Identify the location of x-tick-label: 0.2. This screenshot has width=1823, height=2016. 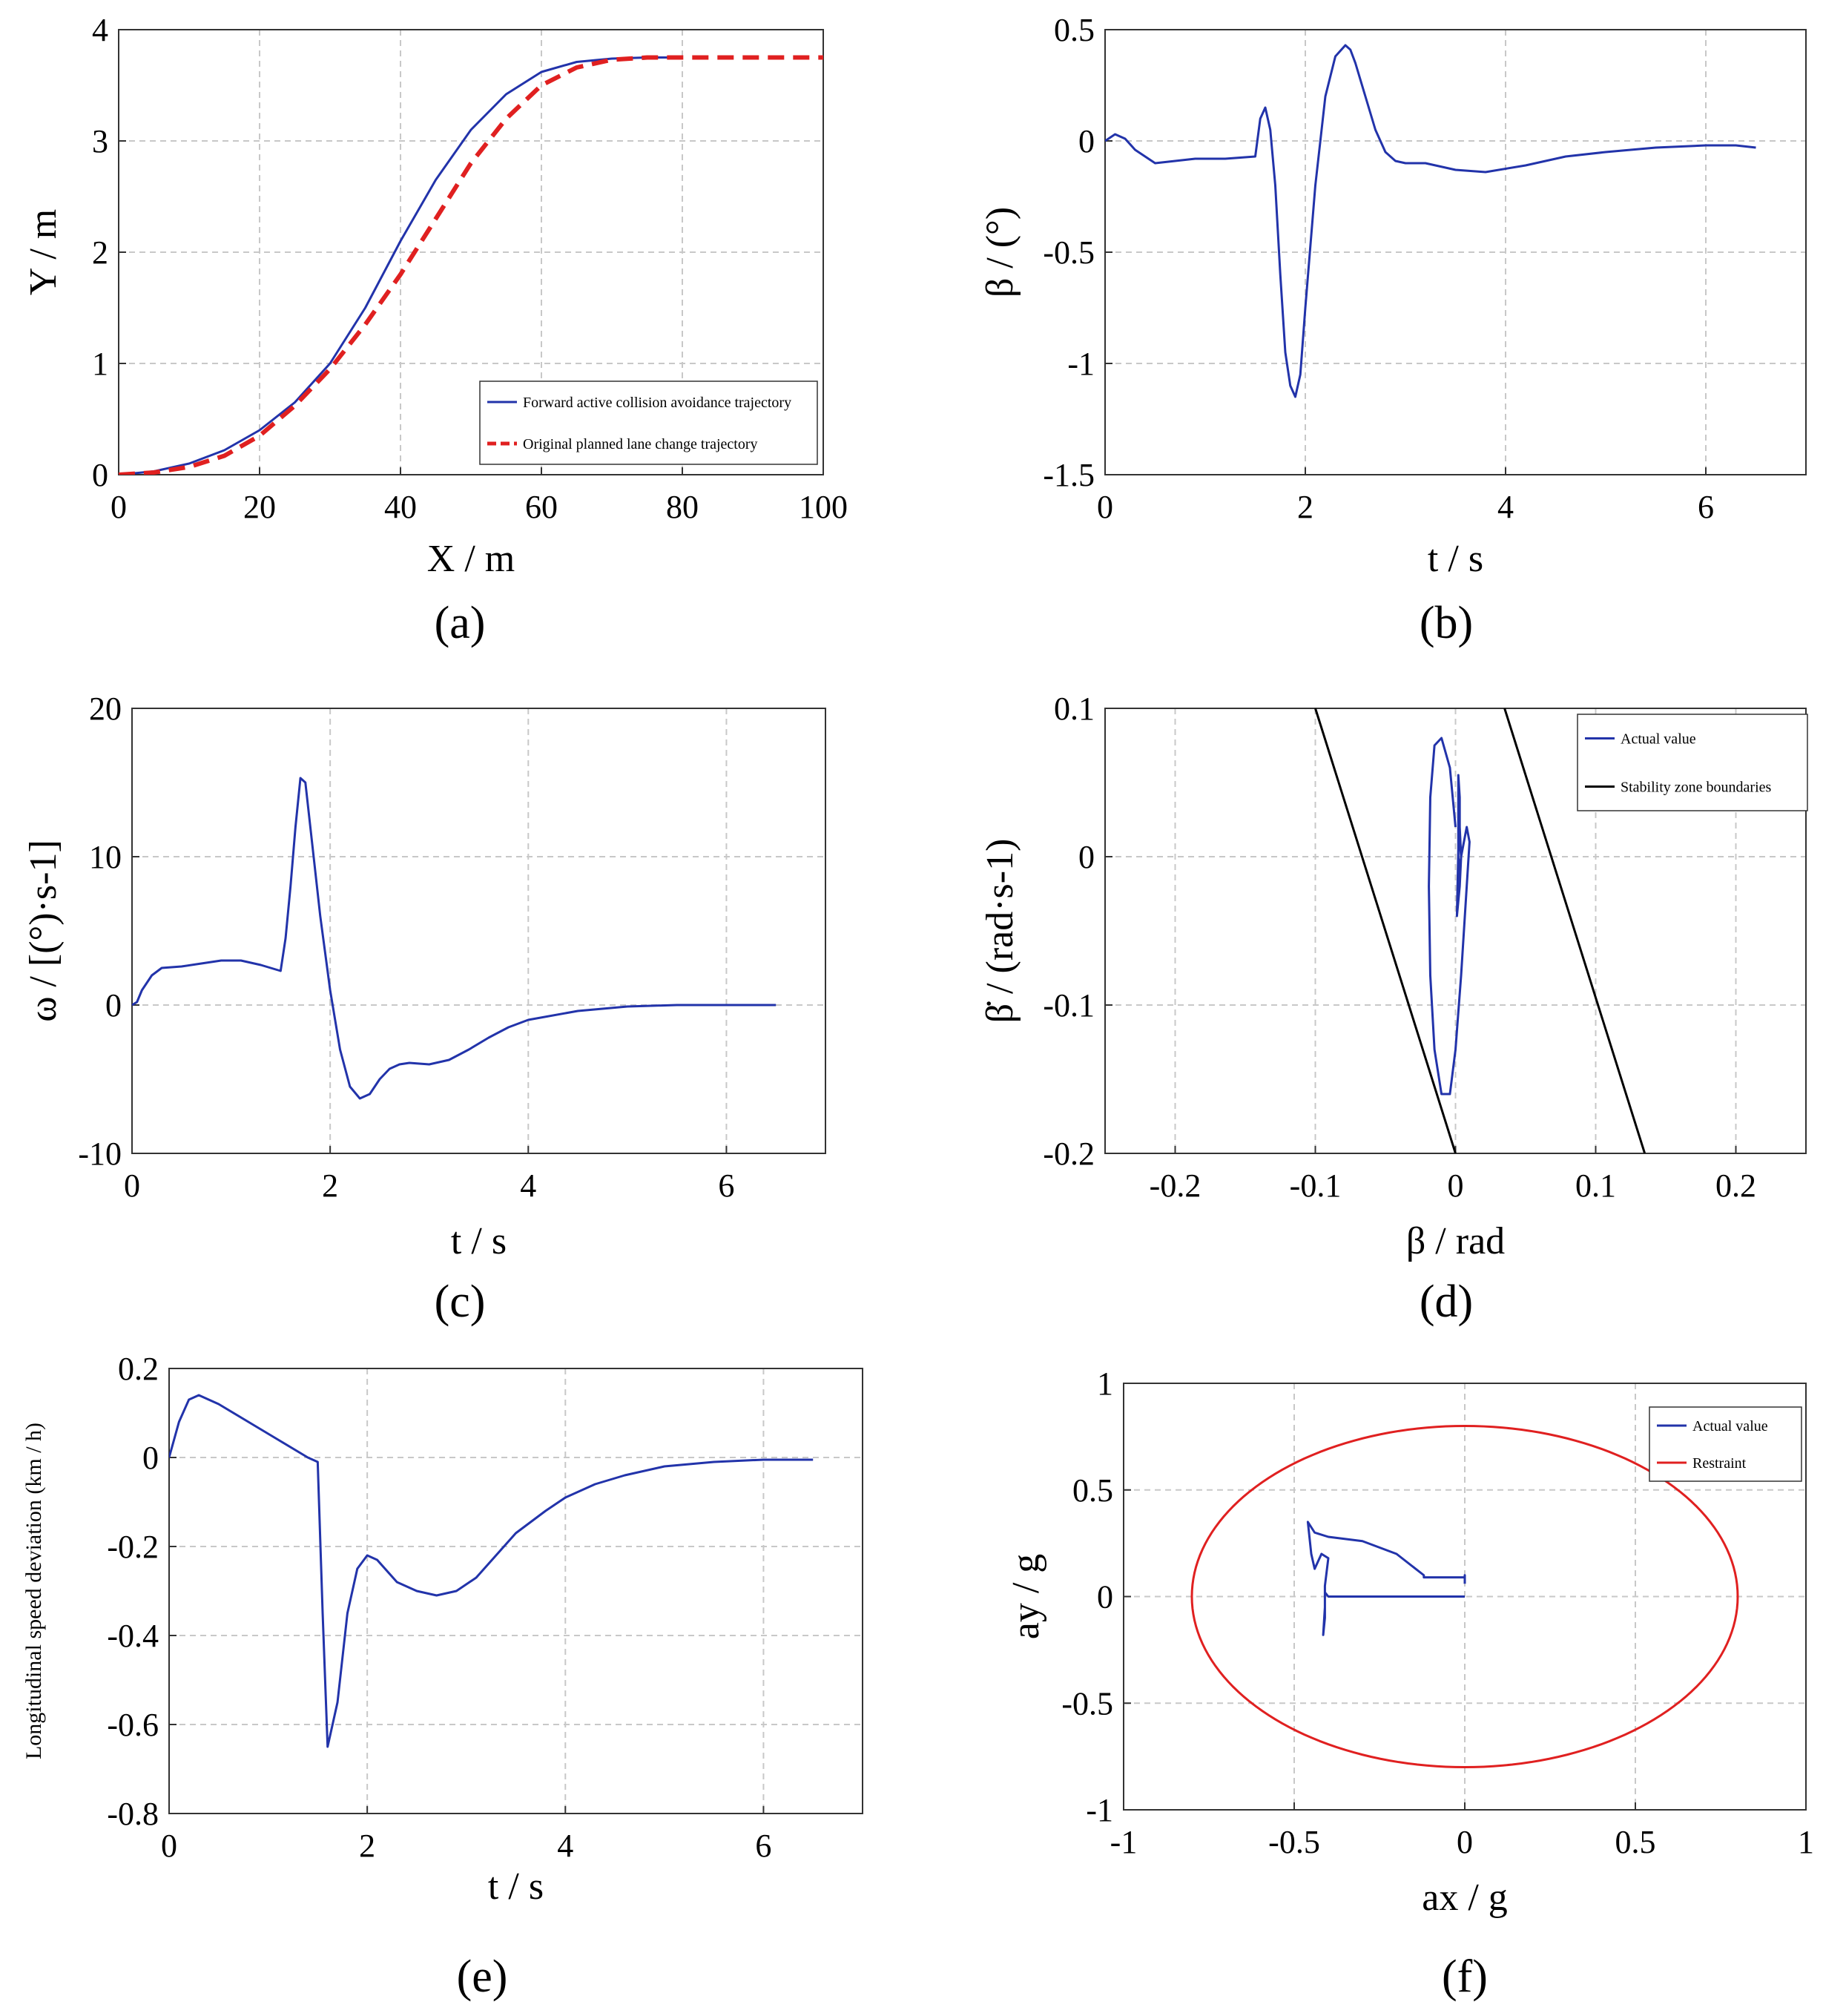
(1735, 1185).